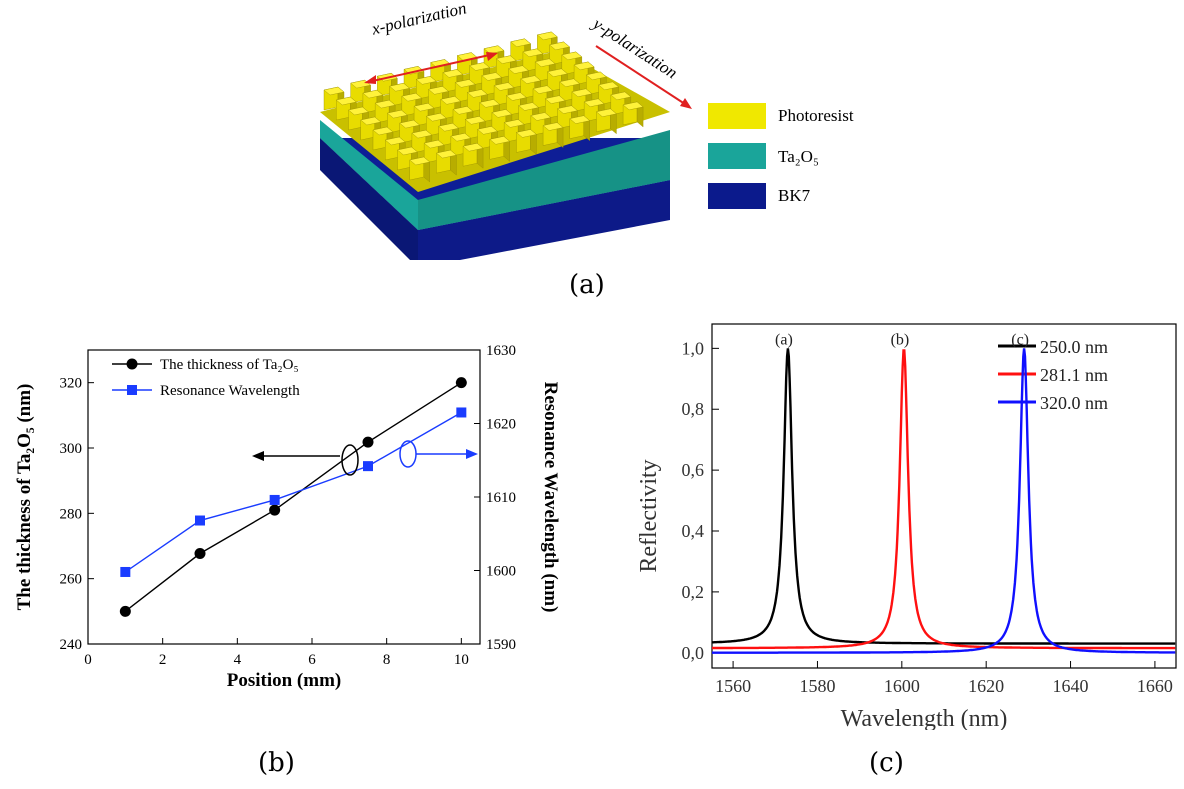 The image size is (1184, 789). What do you see at coordinates (798, 156) in the screenshot?
I see `legend-label-ta2o5: Ta₂O₅` at bounding box center [798, 156].